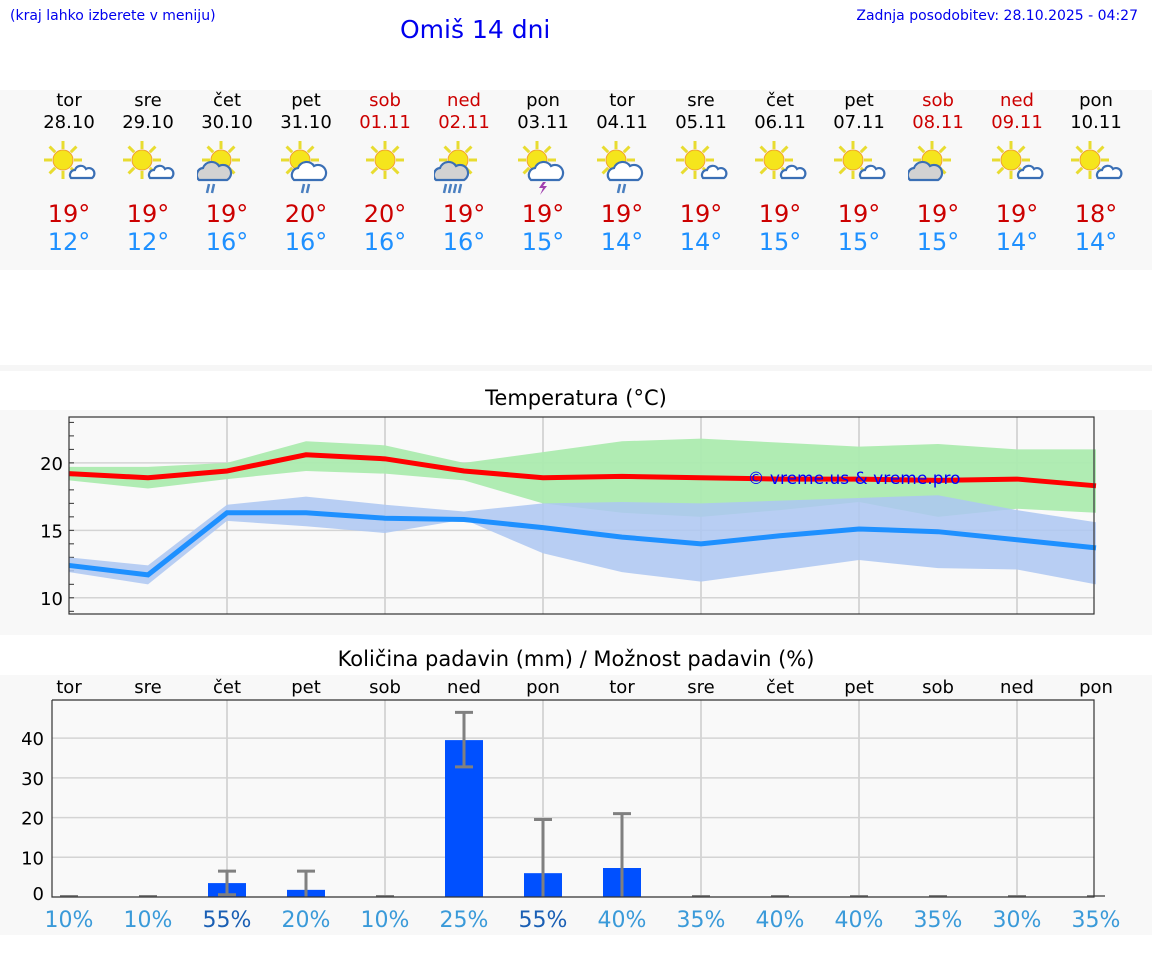 The image size is (1152, 975). What do you see at coordinates (455, 167) in the screenshot?
I see `sun-grey-cloud-heavy-rain-icon` at bounding box center [455, 167].